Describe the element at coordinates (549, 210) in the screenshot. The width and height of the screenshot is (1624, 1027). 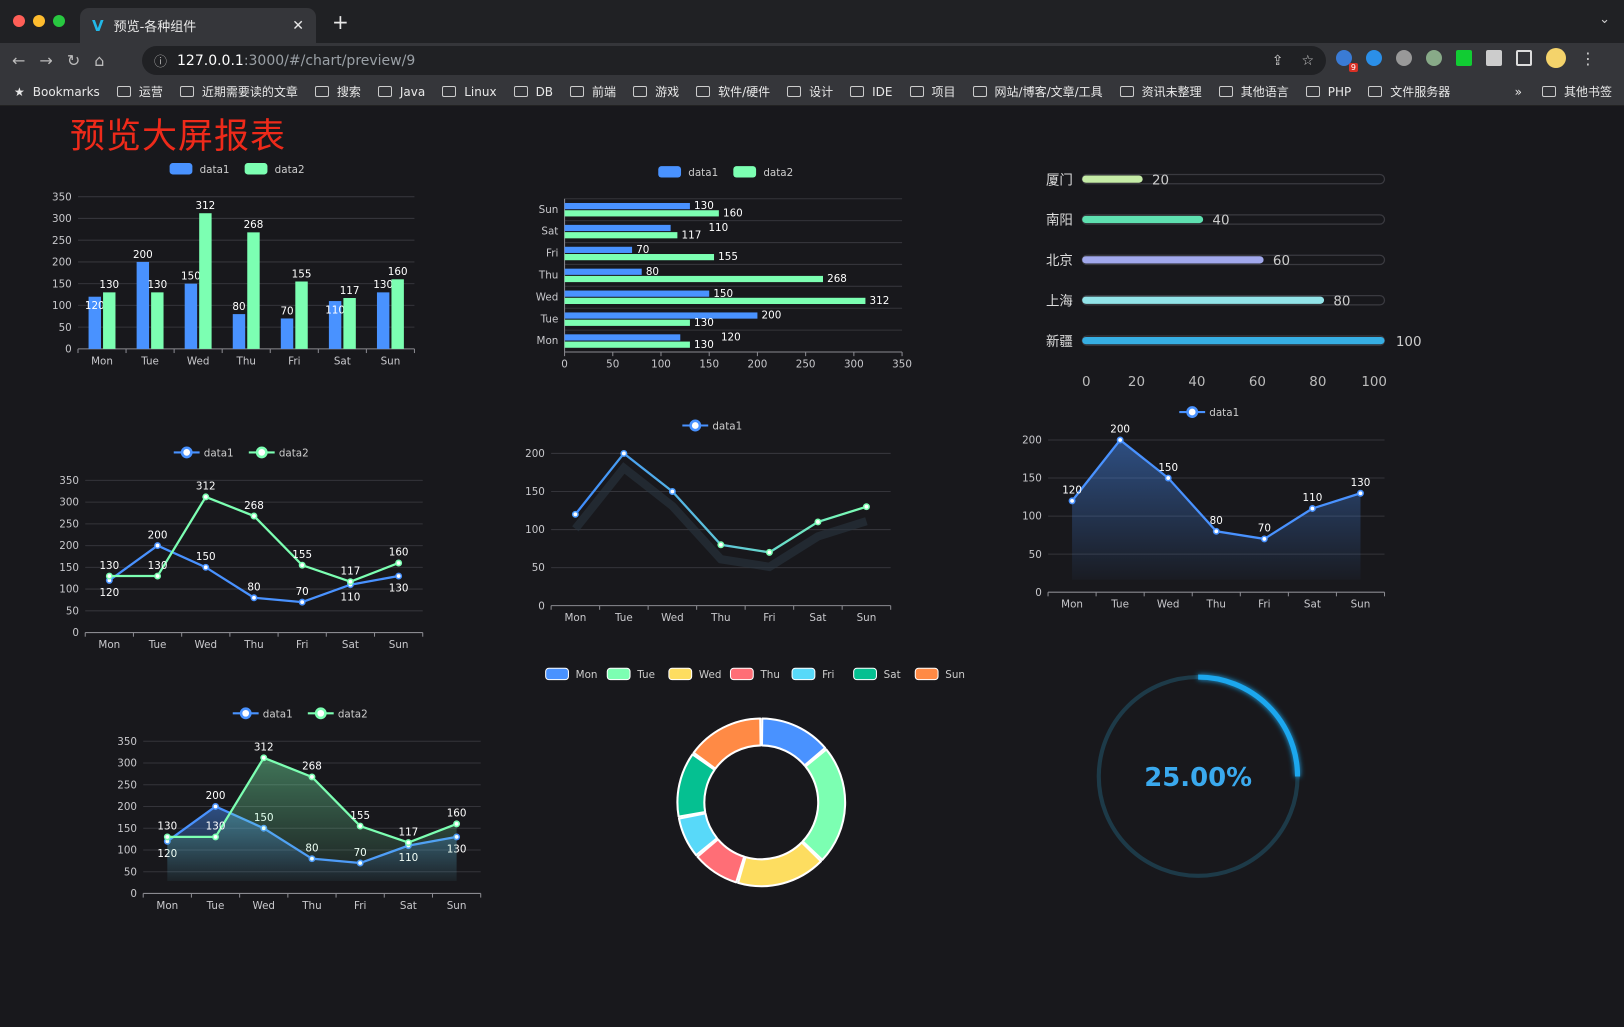
I see `y-tick-label: Sun` at that location.